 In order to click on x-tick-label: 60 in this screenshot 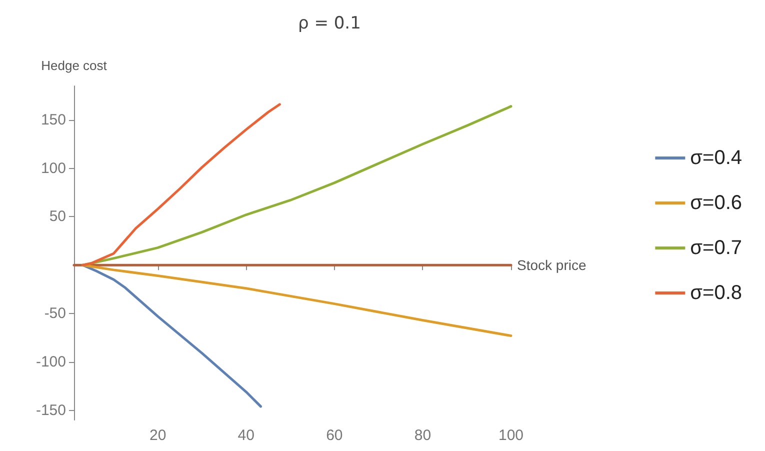, I will do `click(334, 435)`.